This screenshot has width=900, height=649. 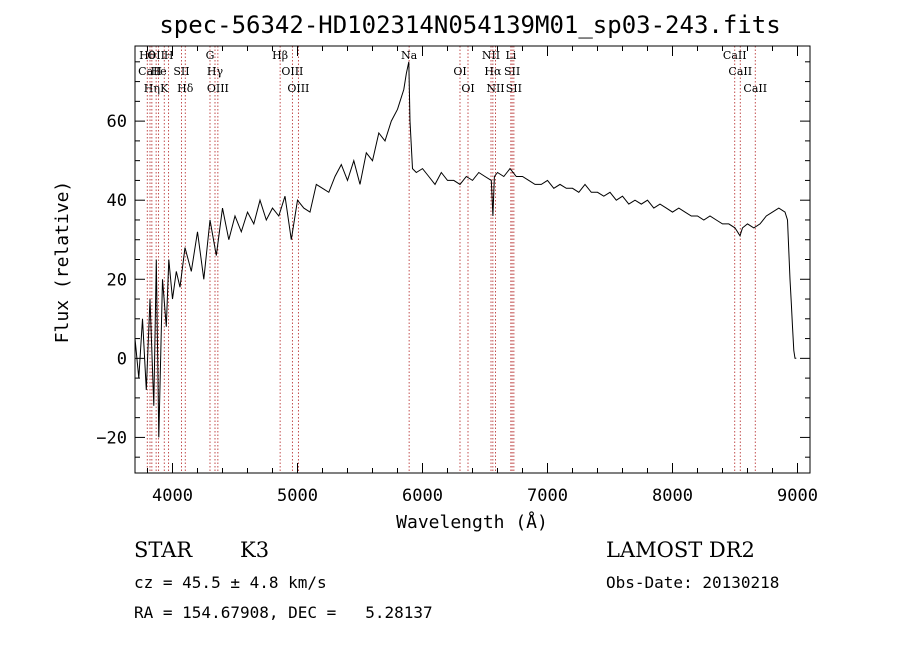 What do you see at coordinates (283, 612) in the screenshot?
I see `sky-coordinates: RA = 154.67908, DEC = 5.28137` at bounding box center [283, 612].